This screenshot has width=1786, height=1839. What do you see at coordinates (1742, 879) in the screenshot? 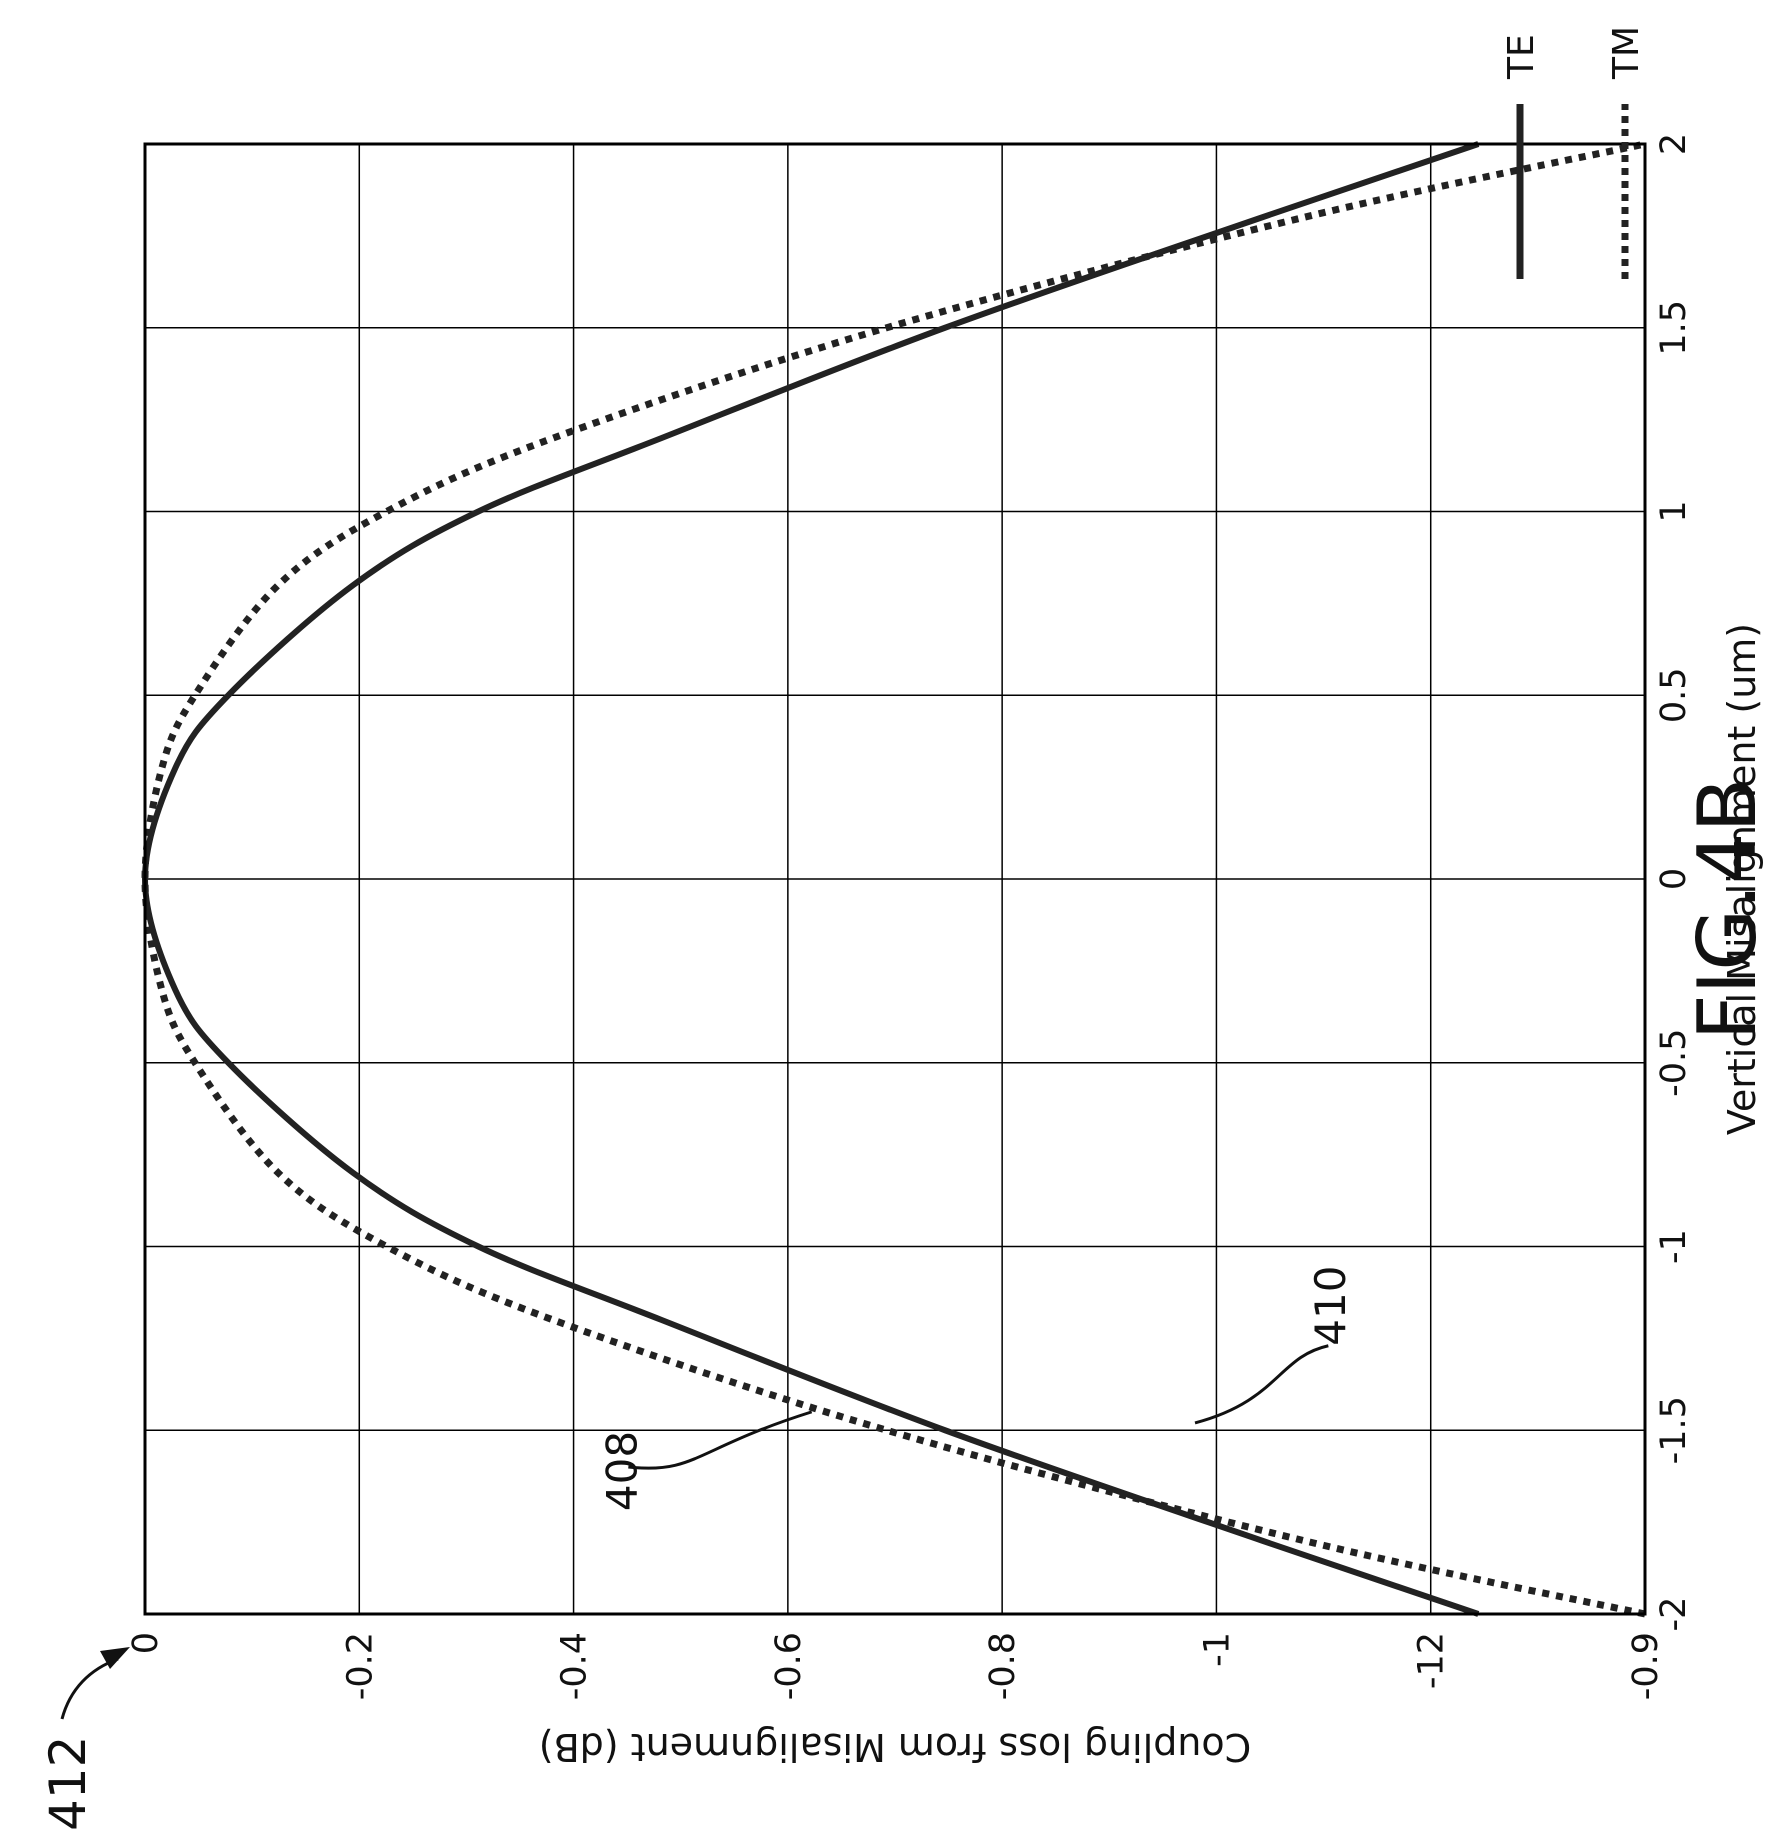
I see `x-axis-title: Vertical Misalignment (um)` at bounding box center [1742, 879].